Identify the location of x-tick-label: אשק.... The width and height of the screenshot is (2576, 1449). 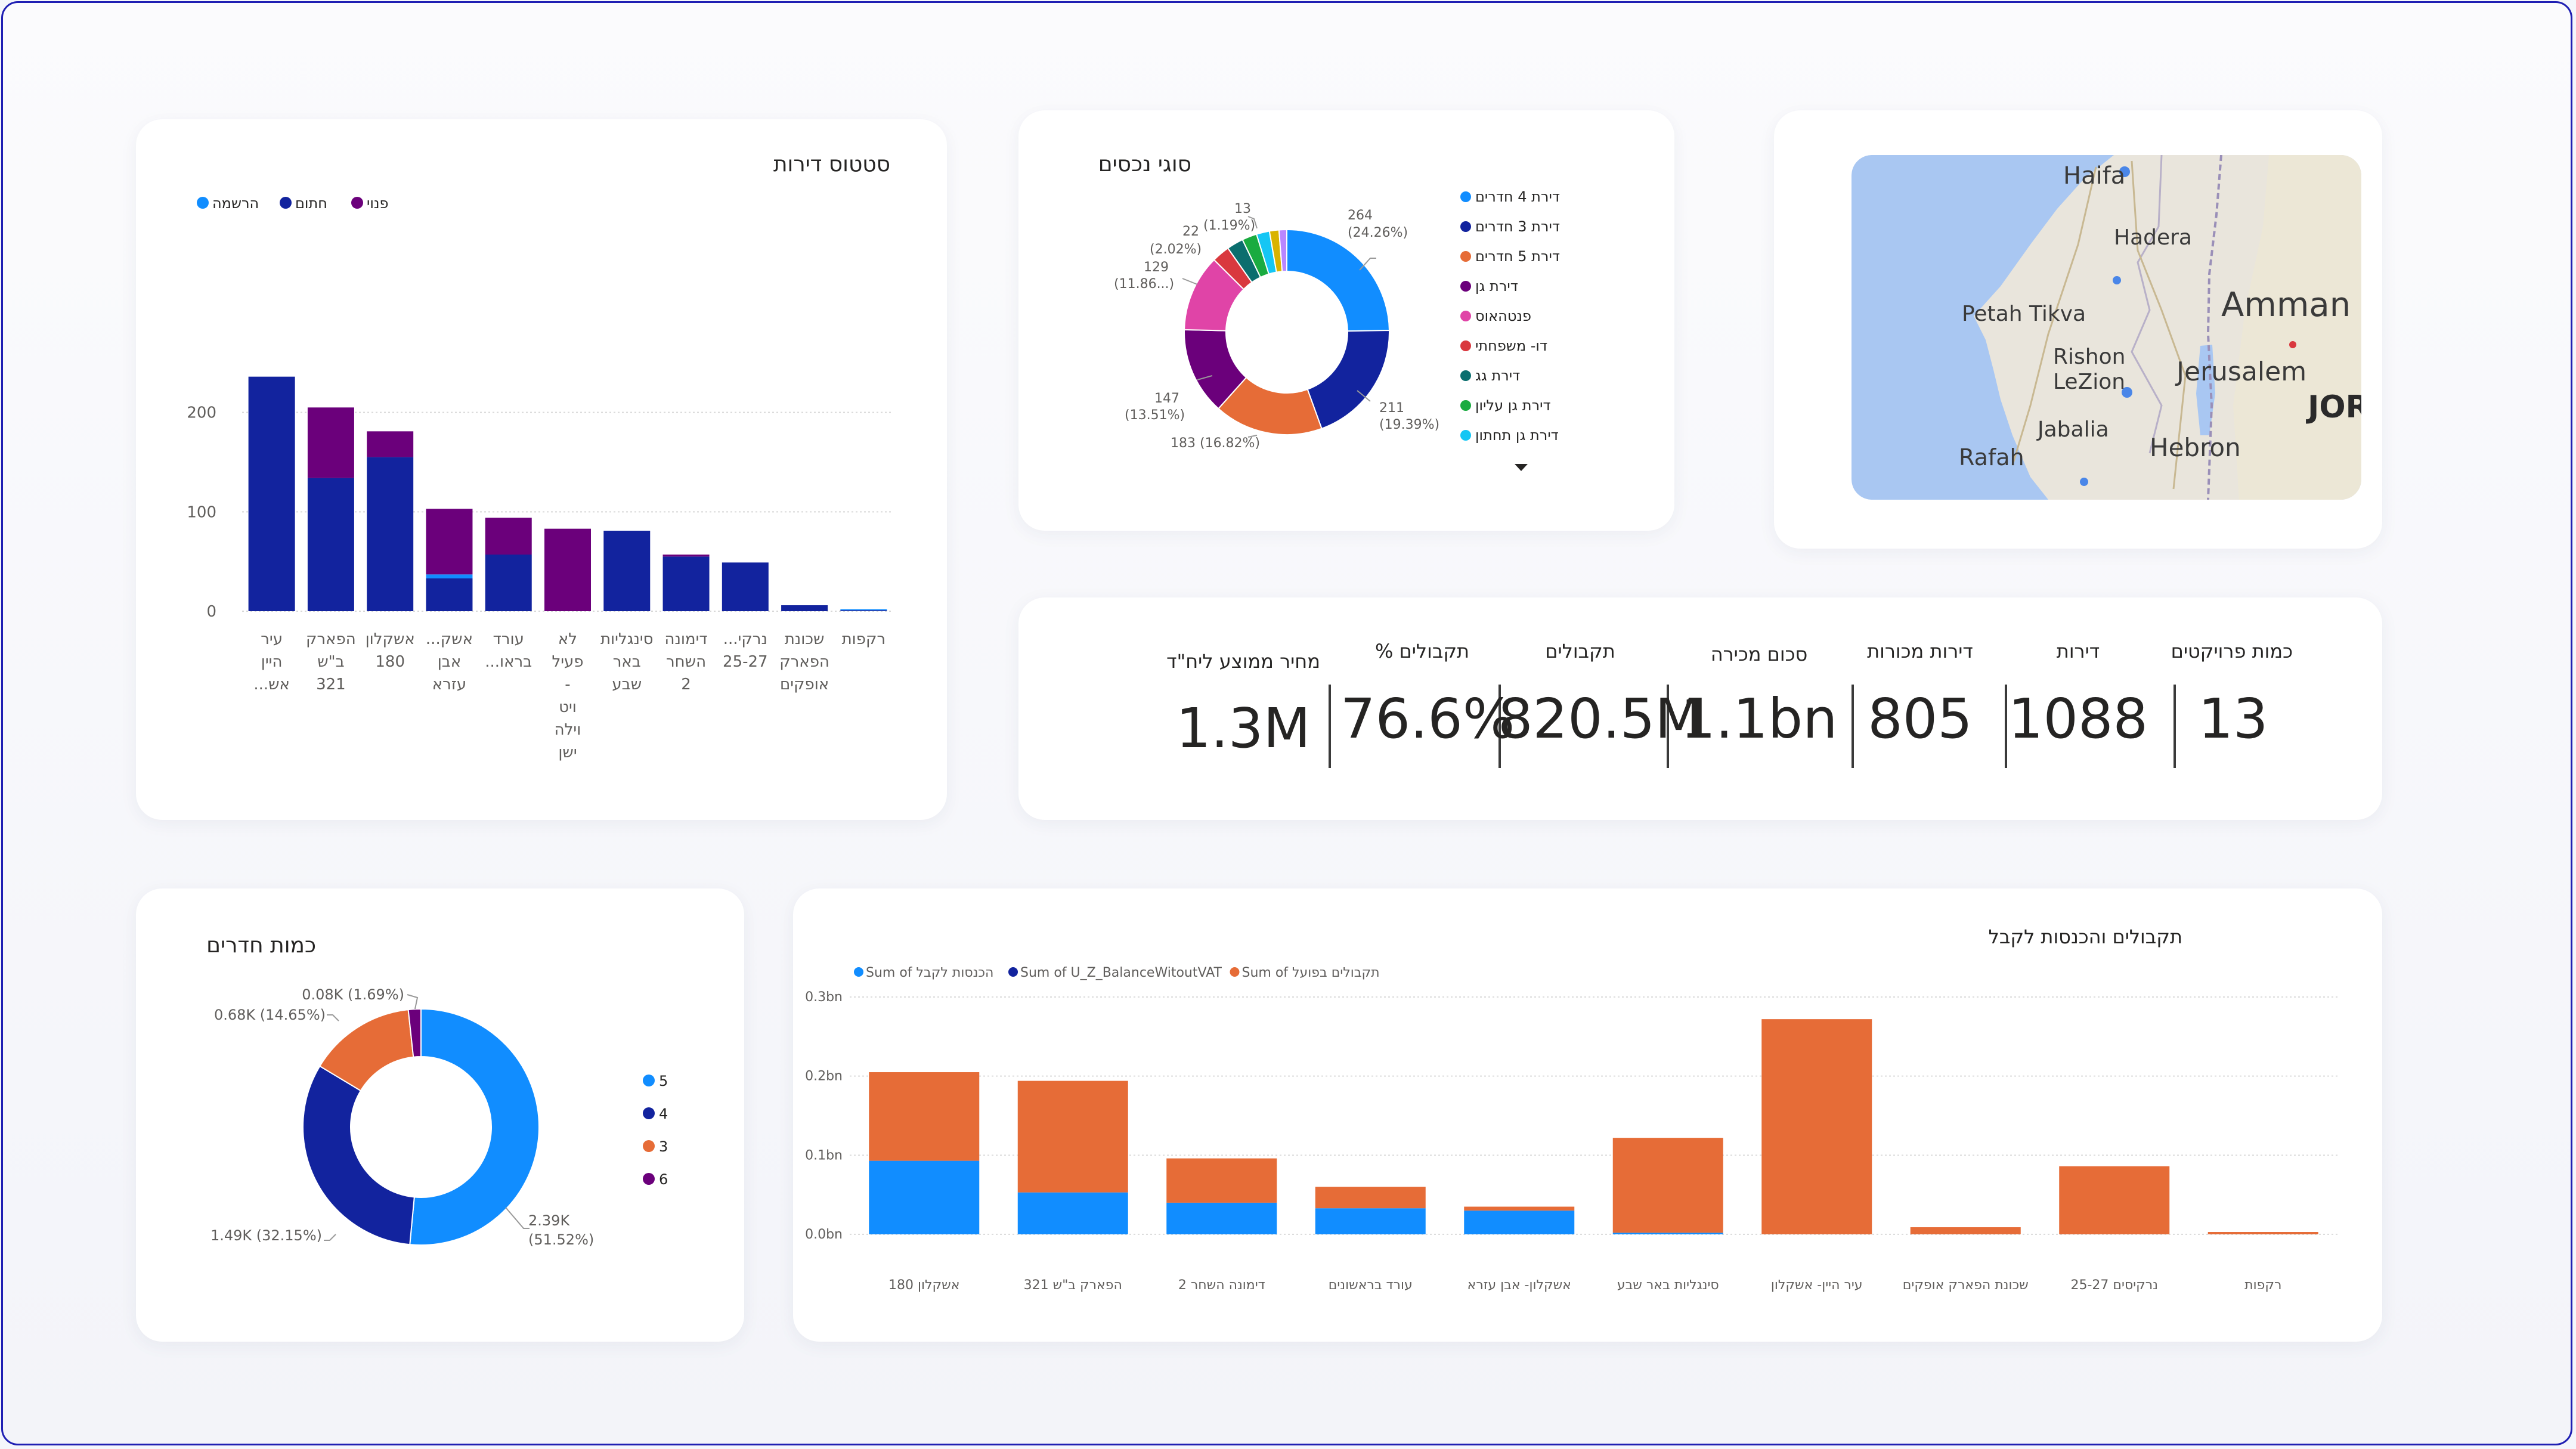
(450, 639).